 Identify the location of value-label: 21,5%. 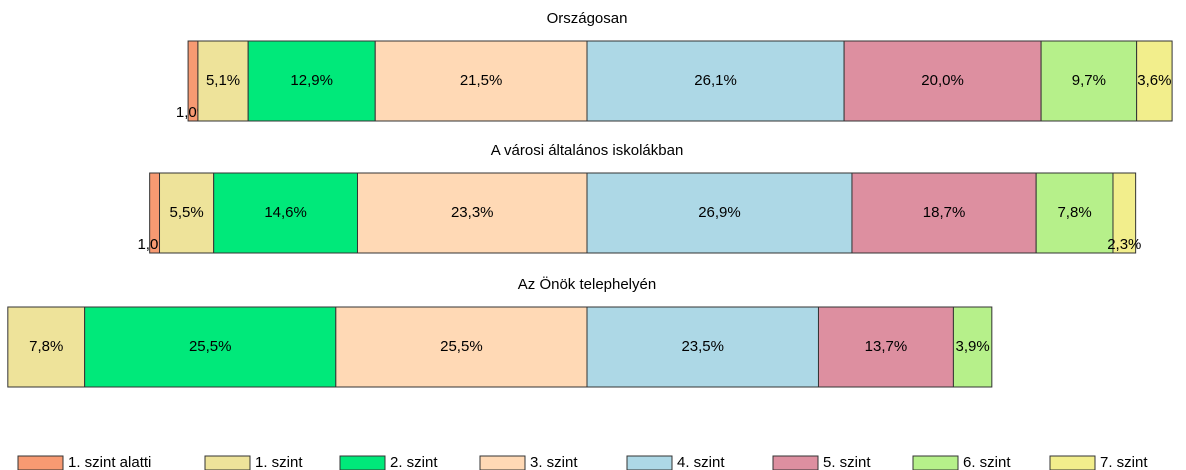
(481, 80).